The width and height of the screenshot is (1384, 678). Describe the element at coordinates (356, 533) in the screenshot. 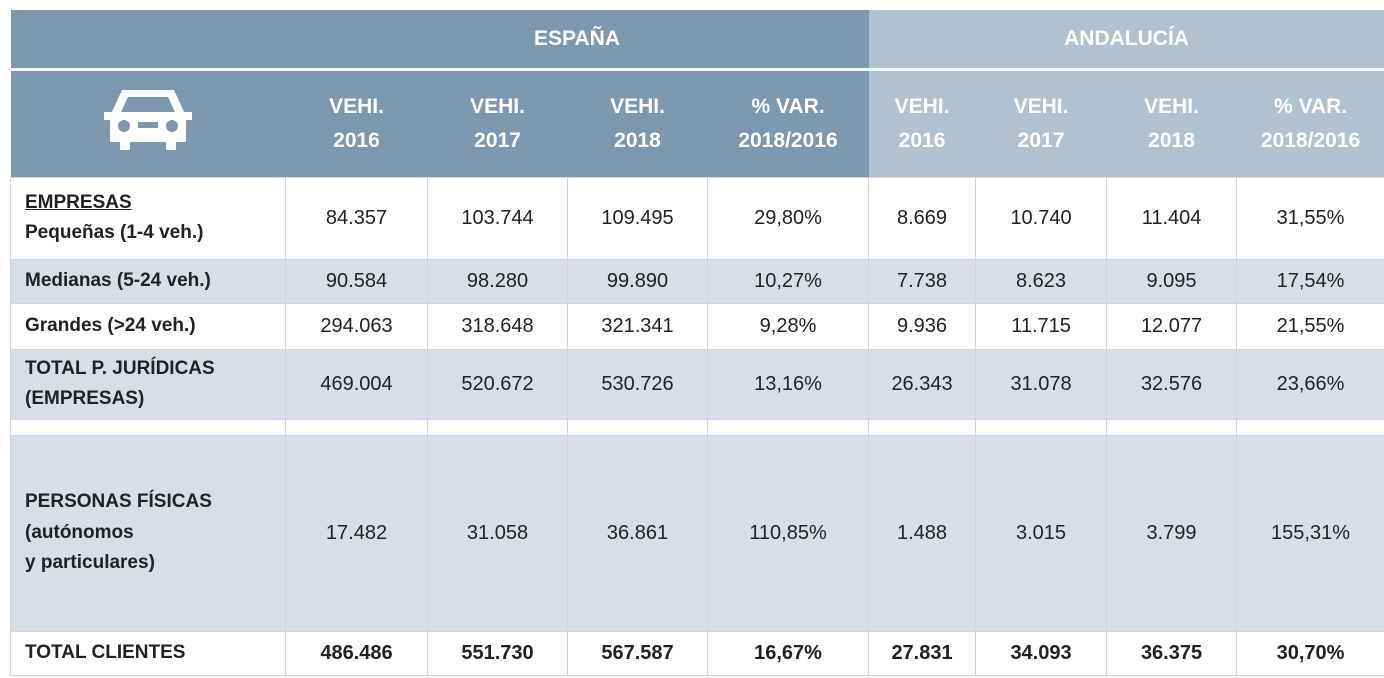

I see `cell: 17.482` at that location.